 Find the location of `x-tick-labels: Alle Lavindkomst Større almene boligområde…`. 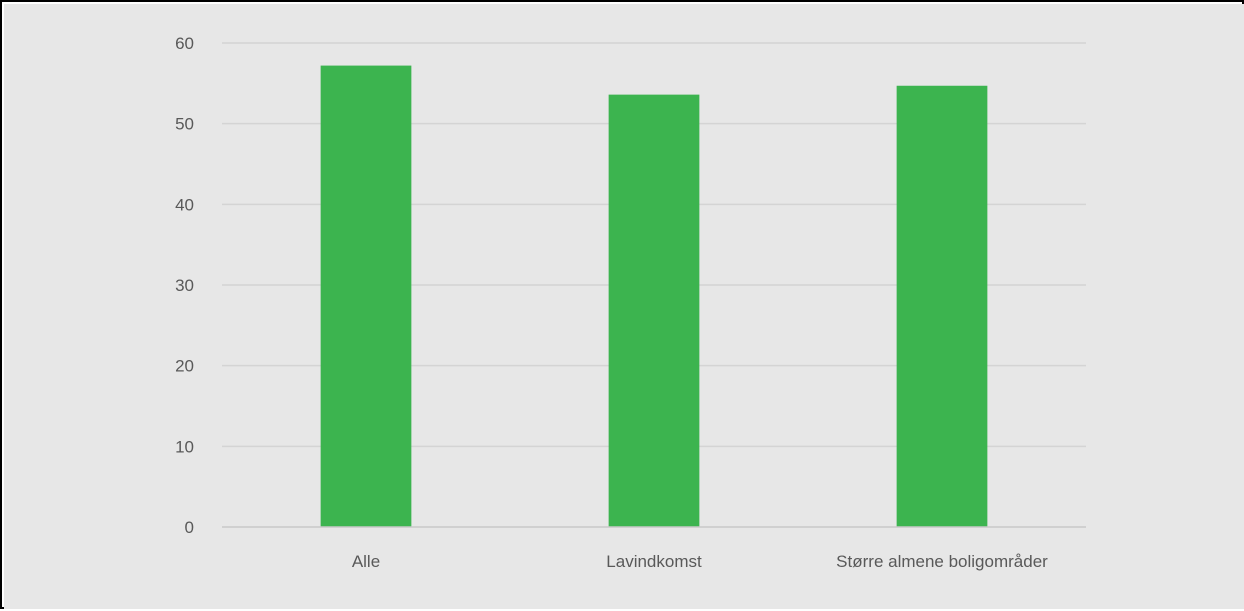

x-tick-labels: Alle Lavindkomst Større almene boligområde… is located at coordinates (700, 561).